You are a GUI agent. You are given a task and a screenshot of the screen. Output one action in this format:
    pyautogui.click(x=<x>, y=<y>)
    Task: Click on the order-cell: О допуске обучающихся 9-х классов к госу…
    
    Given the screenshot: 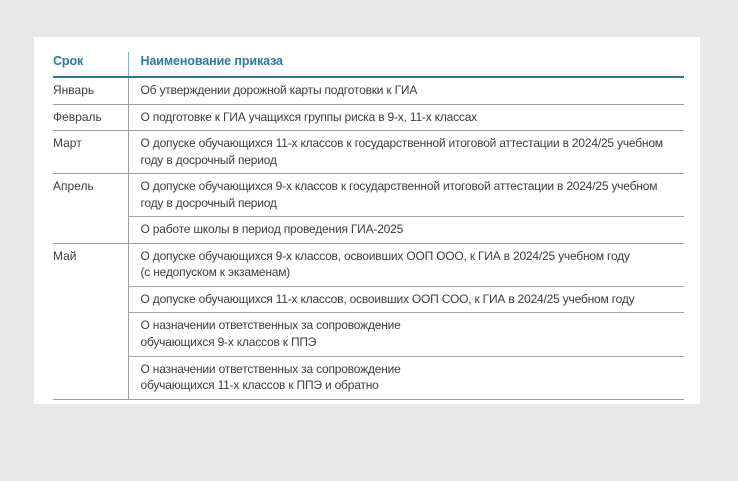 What is the action you would take?
    pyautogui.click(x=406, y=195)
    